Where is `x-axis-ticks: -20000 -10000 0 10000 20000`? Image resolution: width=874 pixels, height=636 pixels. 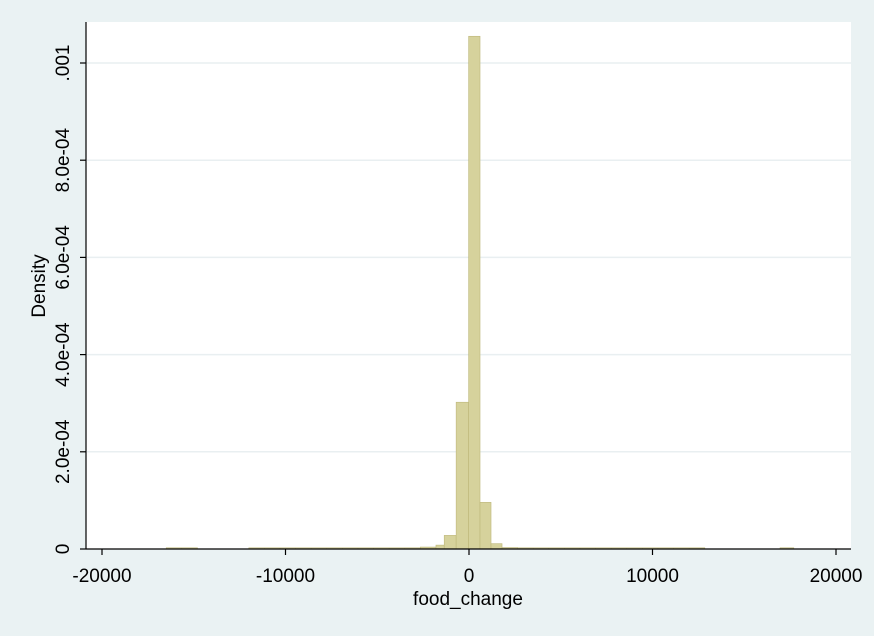 x-axis-ticks: -20000 -10000 0 10000 20000 is located at coordinates (467, 568).